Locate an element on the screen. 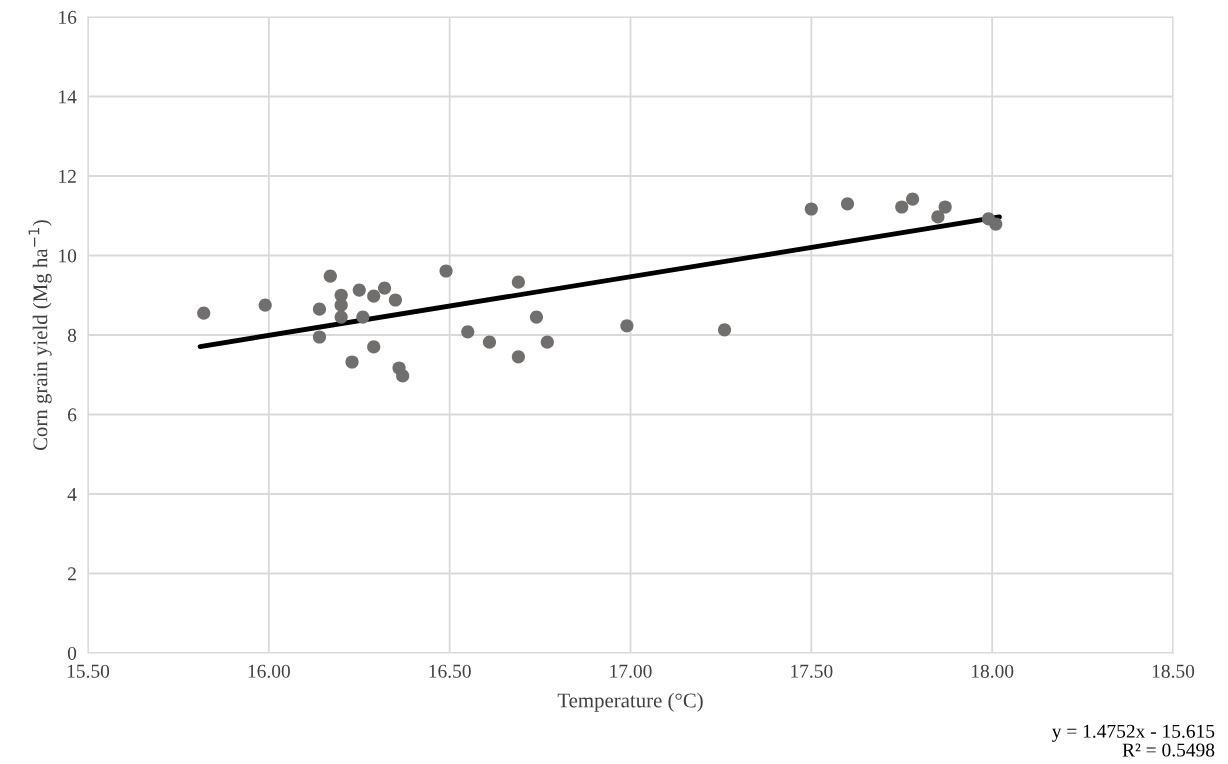  x-tick-label: 16.50 is located at coordinates (450, 671).